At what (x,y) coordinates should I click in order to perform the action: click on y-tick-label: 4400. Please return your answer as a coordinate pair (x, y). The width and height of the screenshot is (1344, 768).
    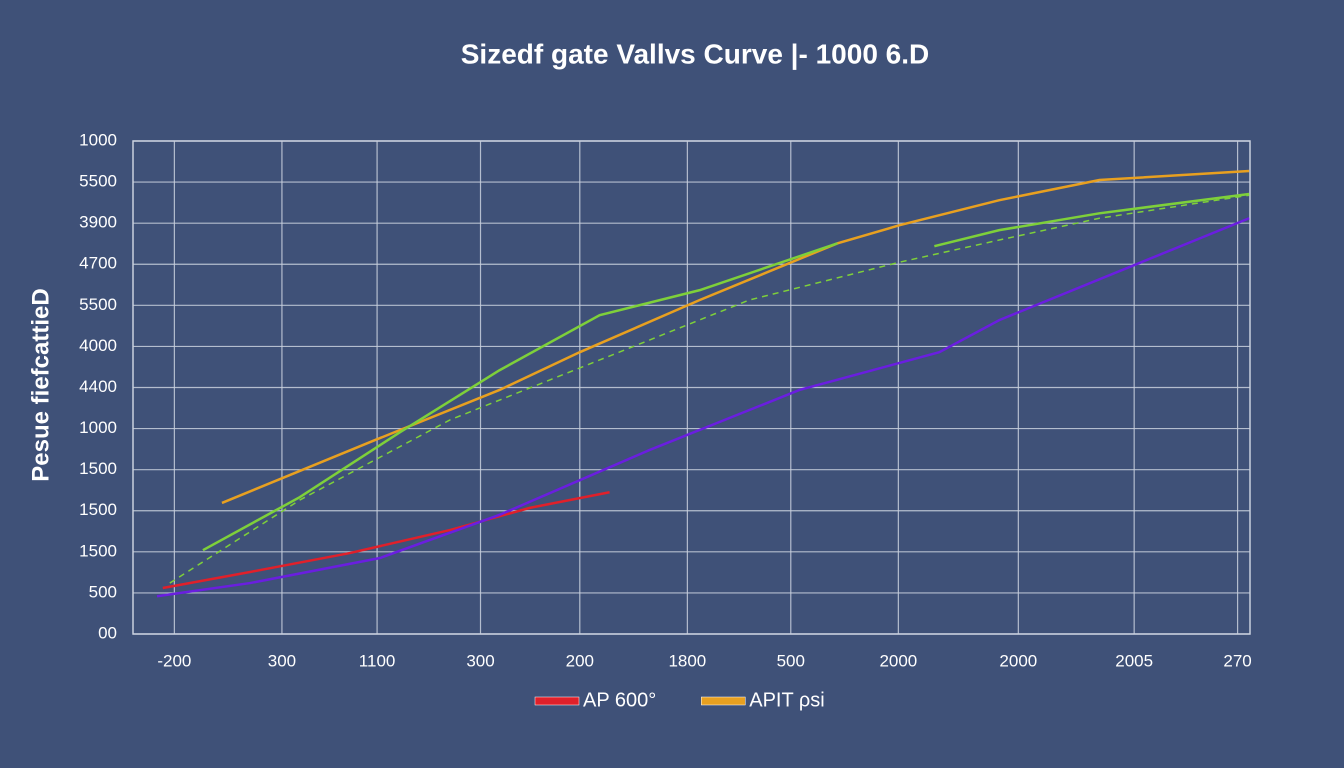
    Looking at the image, I should click on (98, 386).